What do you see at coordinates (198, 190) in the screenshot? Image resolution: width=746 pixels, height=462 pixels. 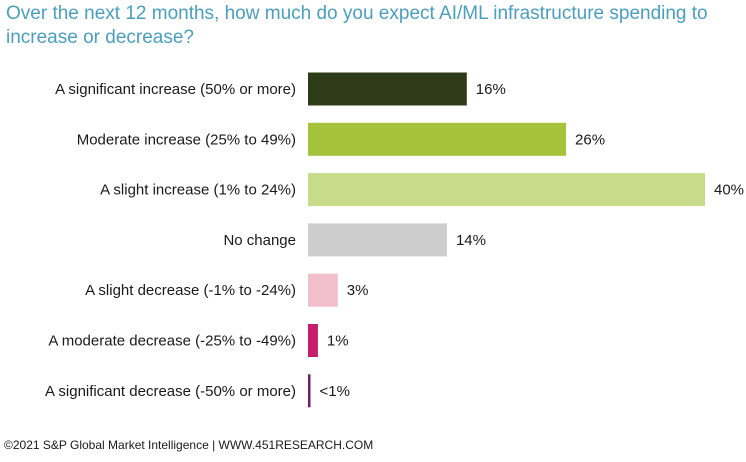 I see `category-label: A slight increase (1% to 24%)` at bounding box center [198, 190].